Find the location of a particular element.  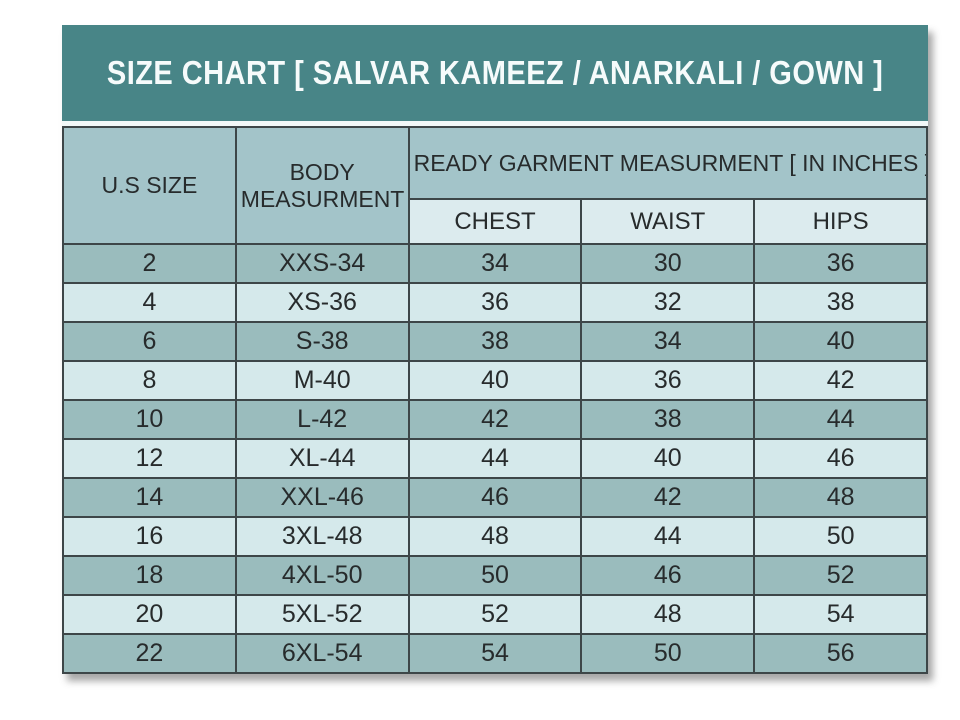

table-cell: 18 is located at coordinates (149, 575).